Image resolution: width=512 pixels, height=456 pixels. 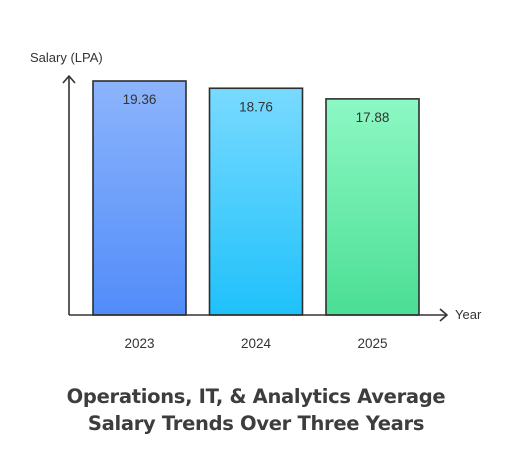 I want to click on bar-value-label-2025: 17.88, so click(x=373, y=117).